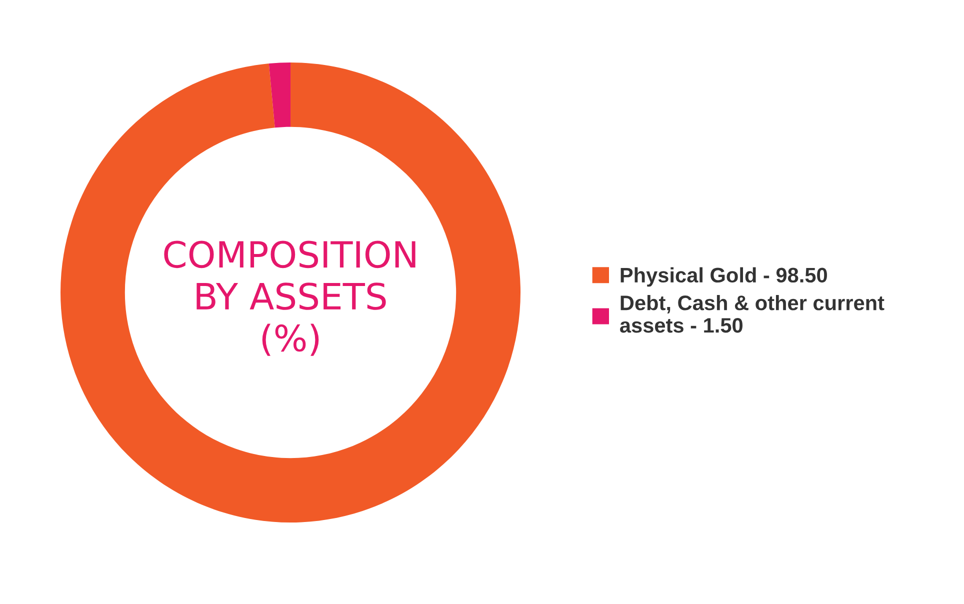 The height and width of the screenshot is (604, 964). I want to click on donut-slice, so click(279, 95).